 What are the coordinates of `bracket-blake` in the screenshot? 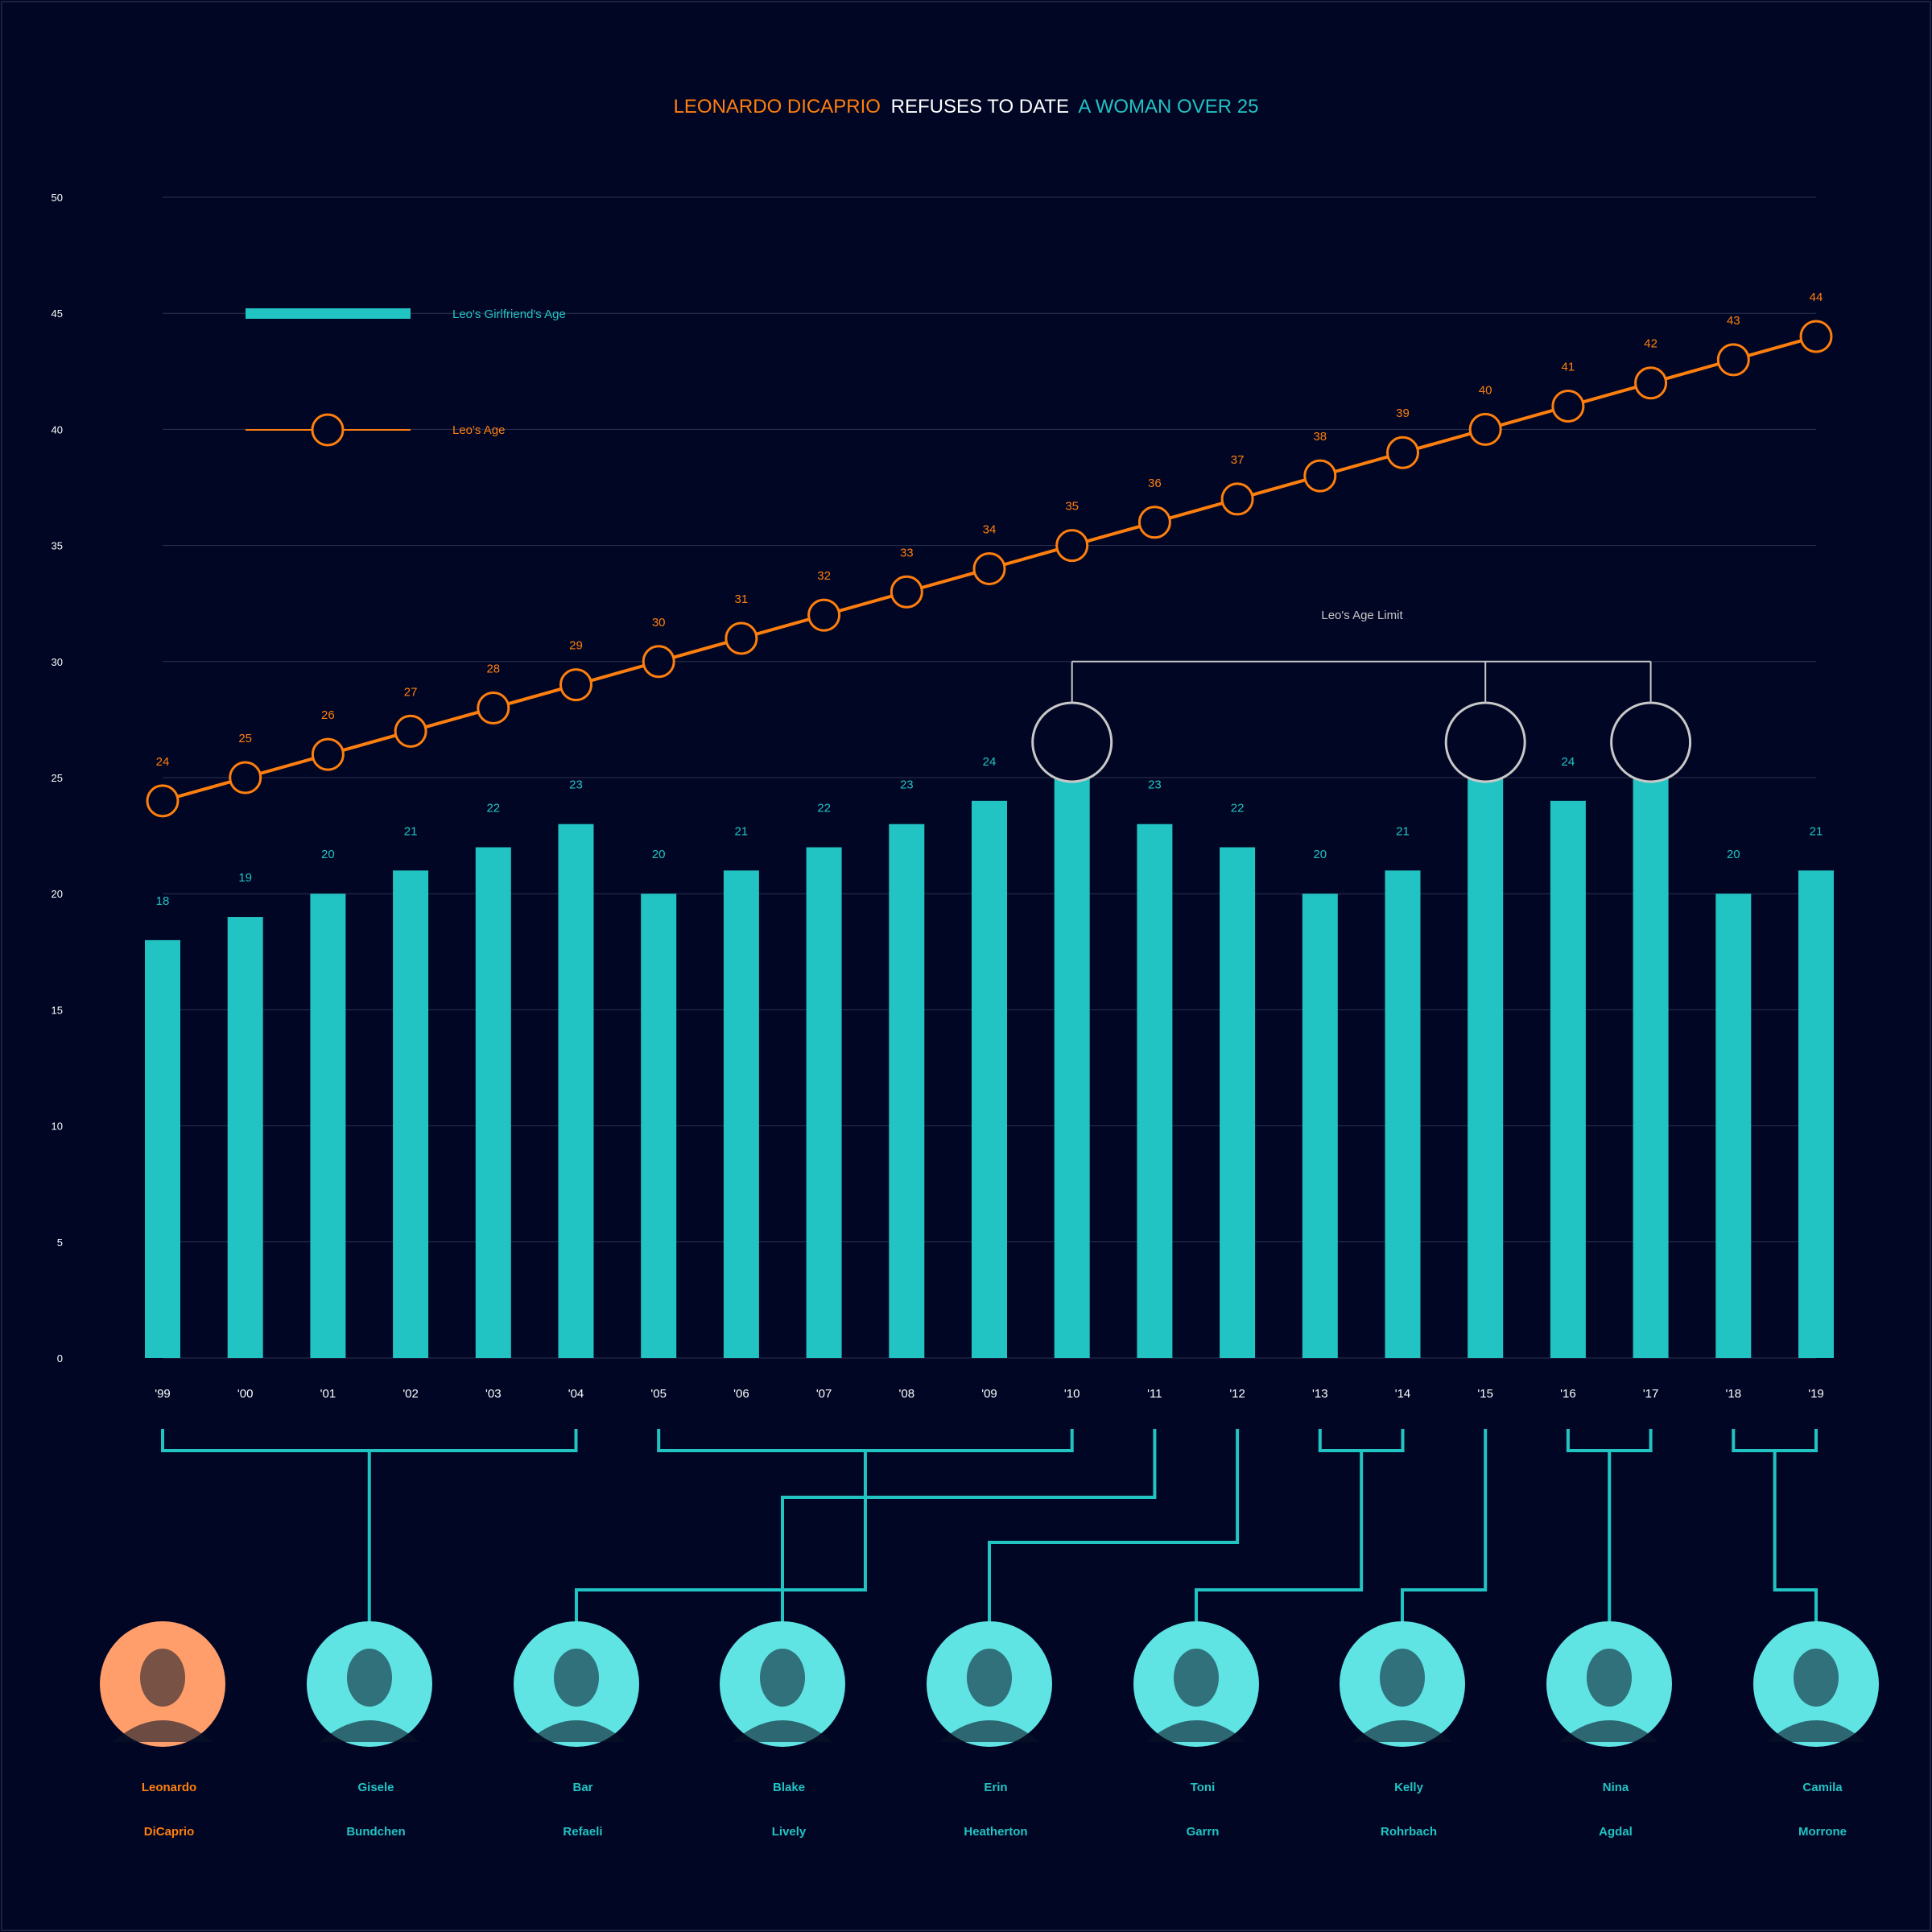 It's located at (969, 1526).